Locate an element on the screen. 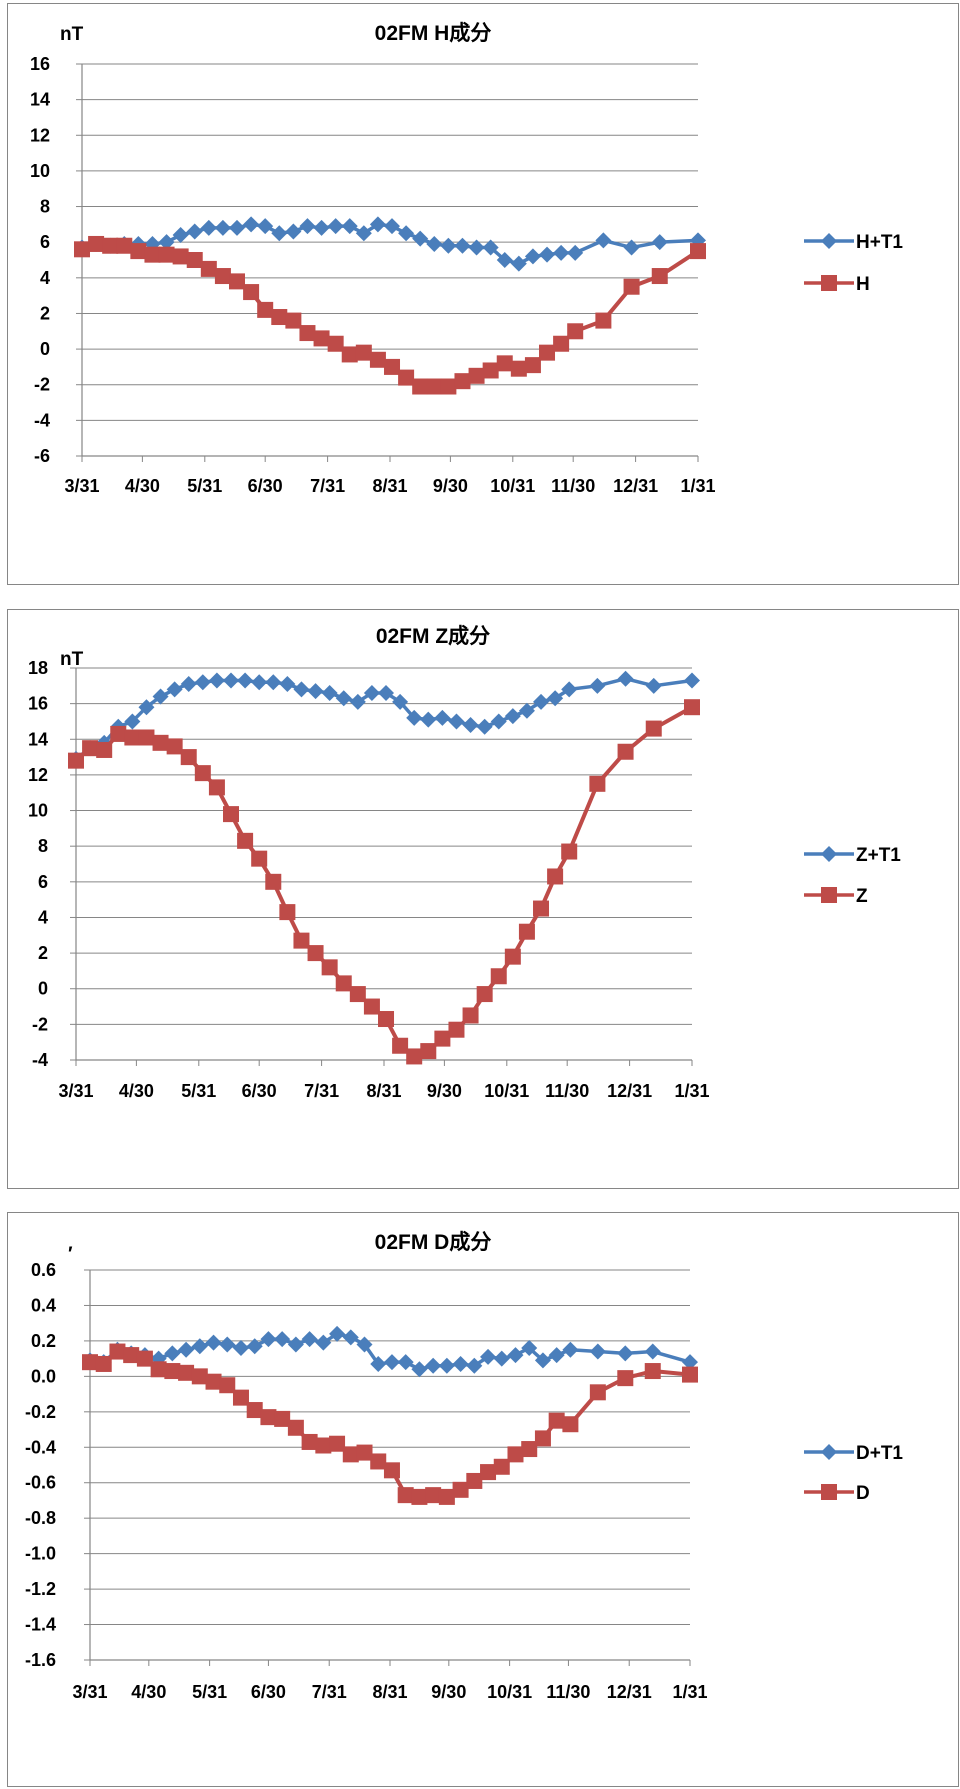 The width and height of the screenshot is (960, 1789). x-tick-label: 5/31 is located at coordinates (204, 486).